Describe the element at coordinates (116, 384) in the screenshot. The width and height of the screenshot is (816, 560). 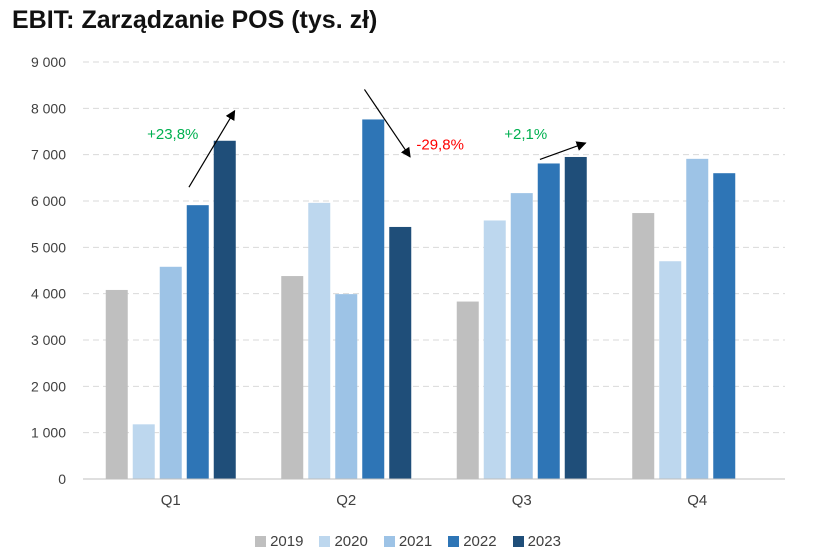
I see `bar-2019-Q1` at that location.